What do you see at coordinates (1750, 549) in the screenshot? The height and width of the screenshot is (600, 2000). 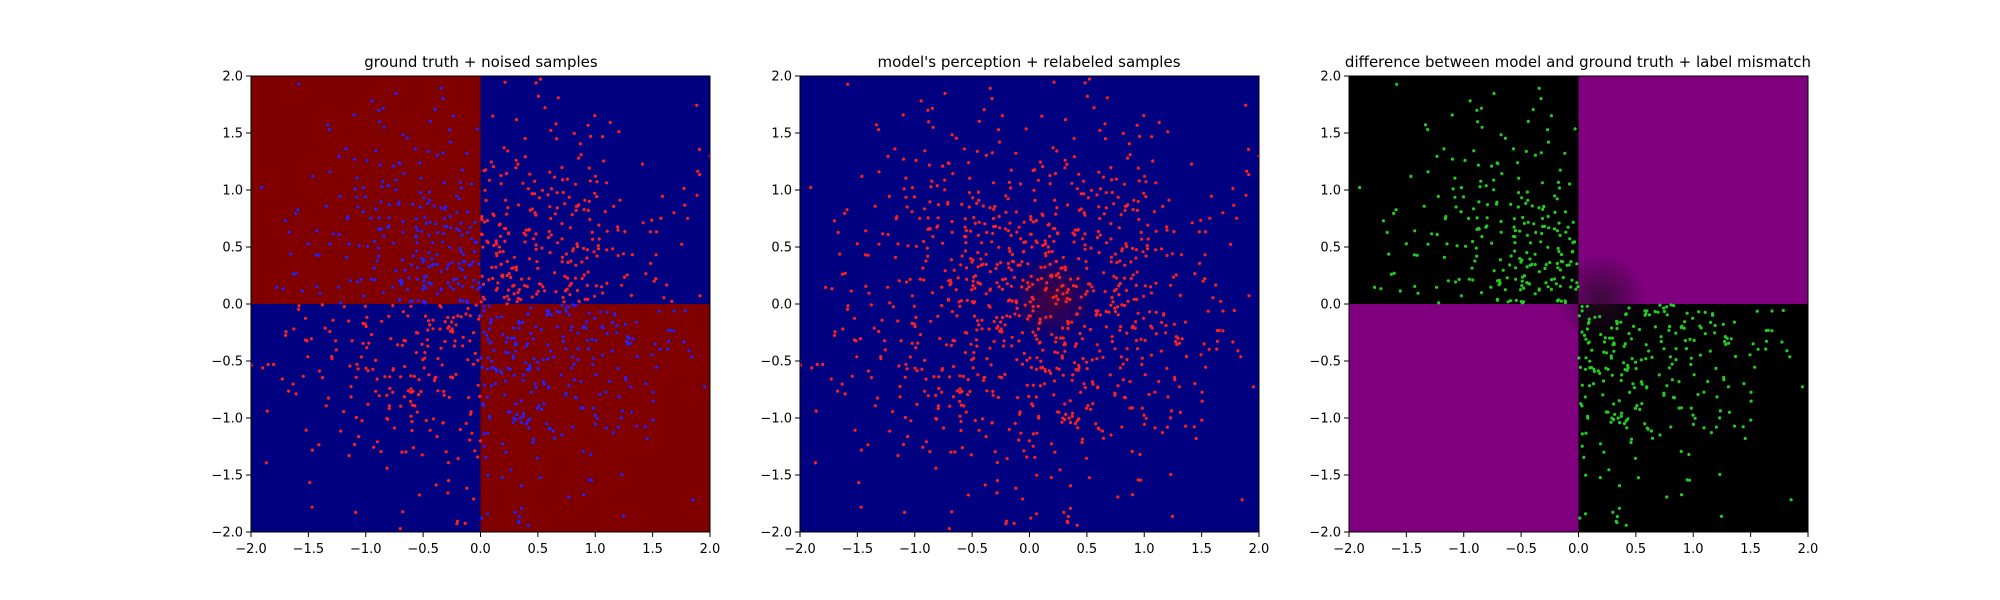 I see `x-tick-label: 1.5` at bounding box center [1750, 549].